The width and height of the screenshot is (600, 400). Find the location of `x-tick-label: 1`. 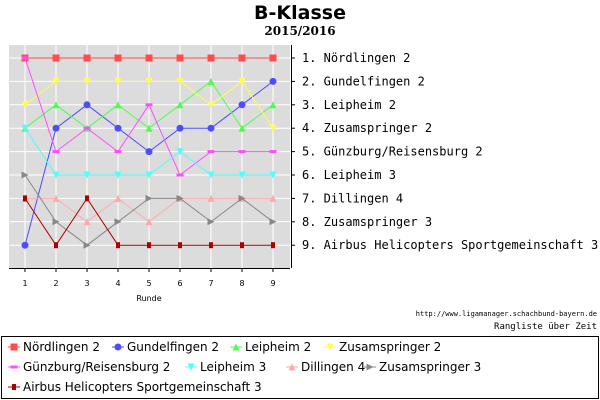

x-tick-label: 1 is located at coordinates (24, 283).